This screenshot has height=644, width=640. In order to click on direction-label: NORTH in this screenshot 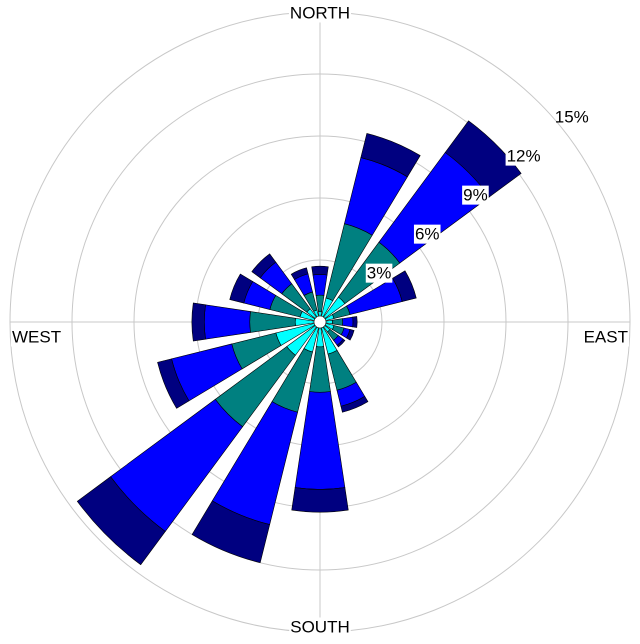, I will do `click(320, 12)`.